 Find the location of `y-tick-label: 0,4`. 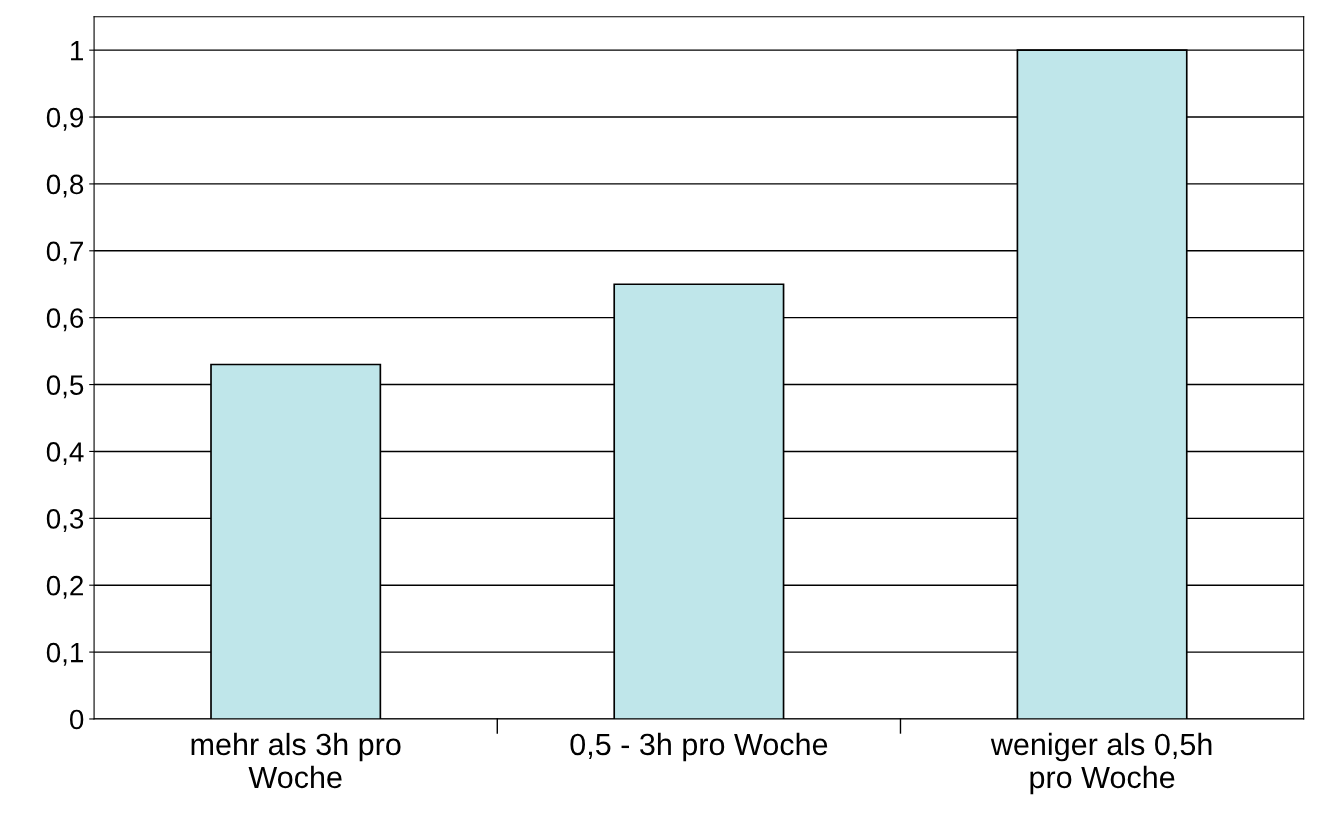

y-tick-label: 0,4 is located at coordinates (65, 454).